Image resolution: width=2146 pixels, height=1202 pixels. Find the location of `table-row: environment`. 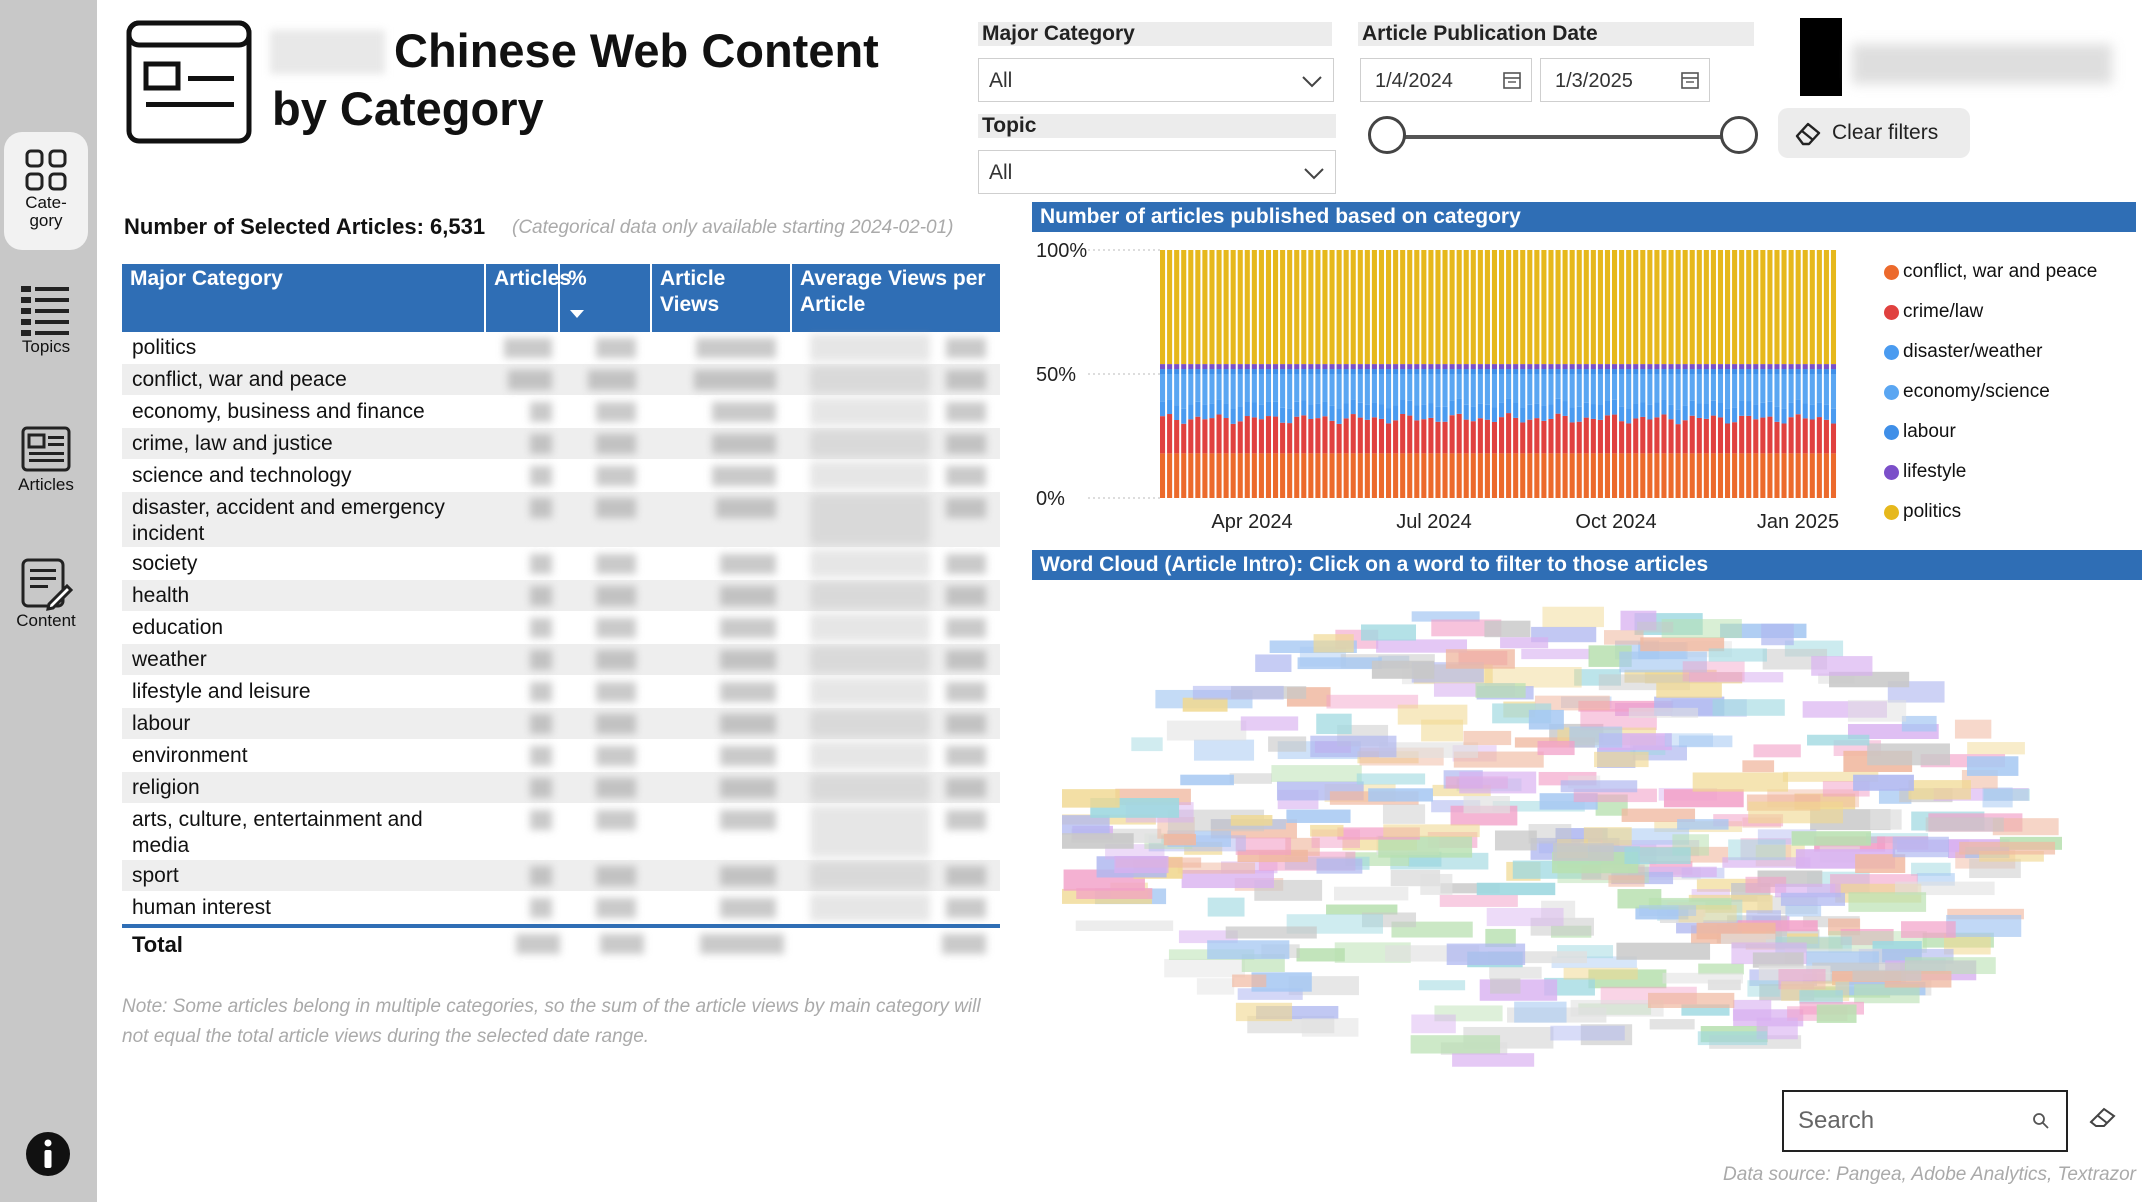

table-row: environment is located at coordinates (561, 756).